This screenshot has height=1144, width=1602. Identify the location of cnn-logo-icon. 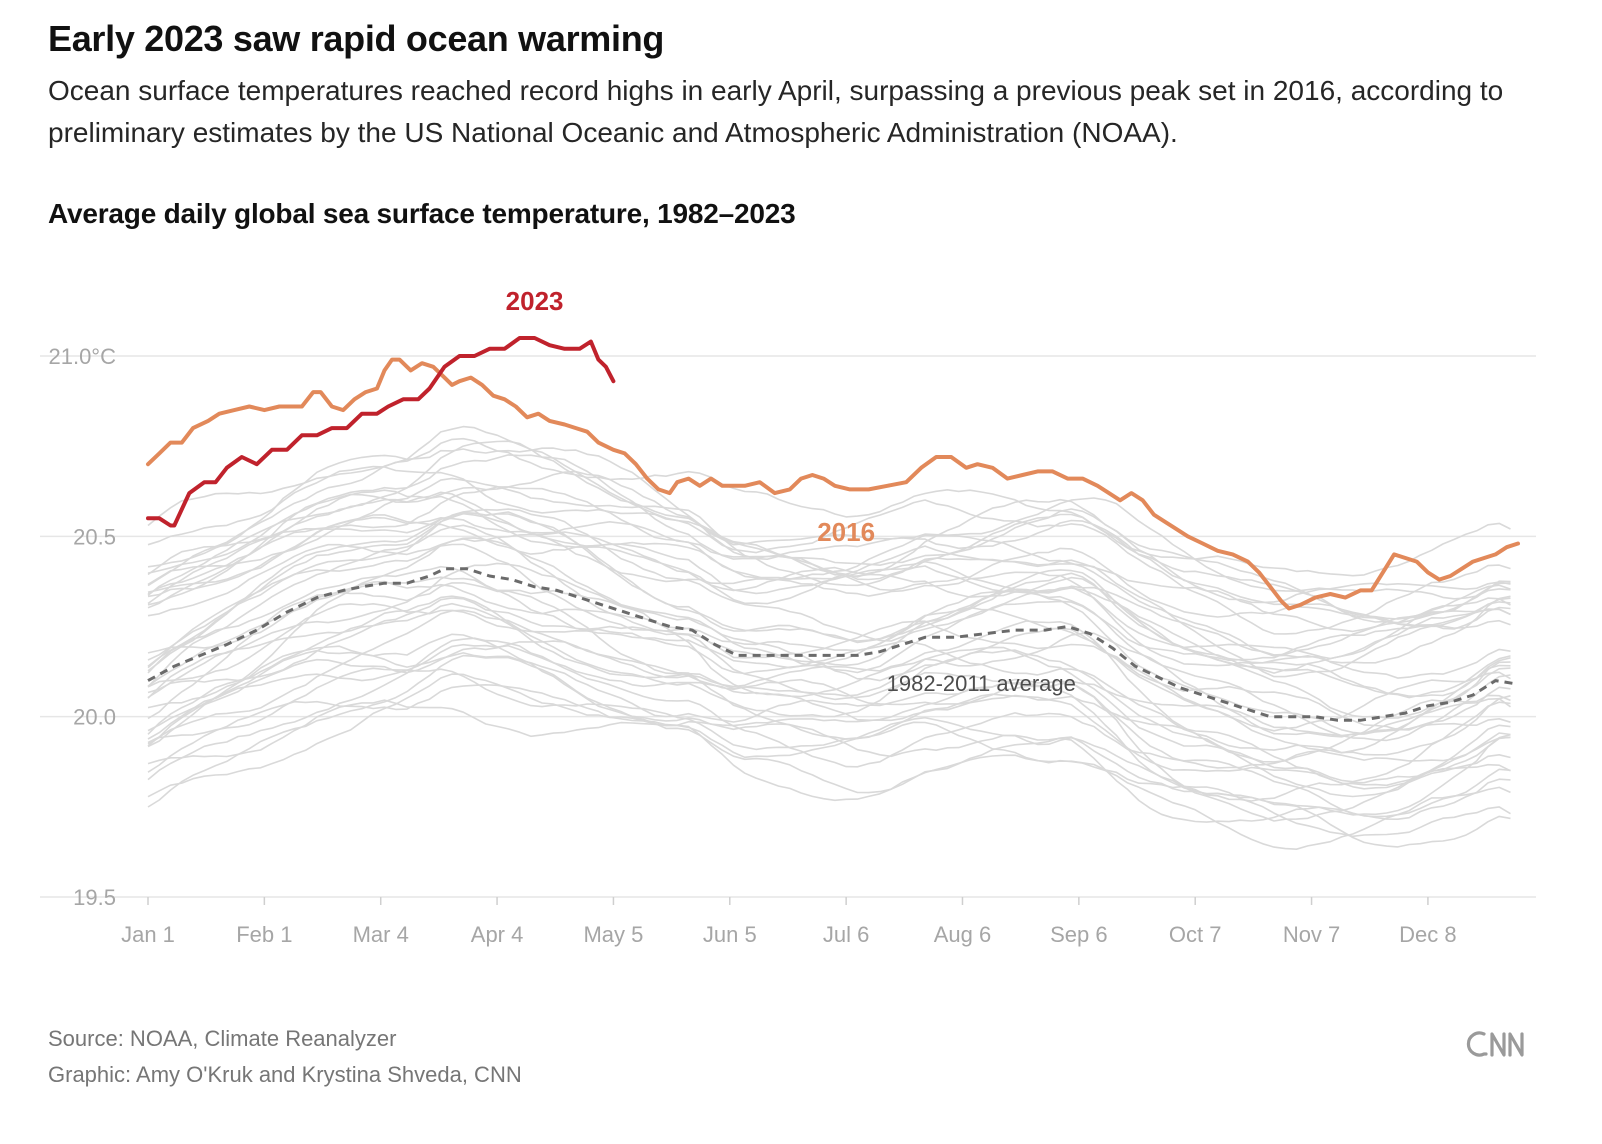
(1495, 1044).